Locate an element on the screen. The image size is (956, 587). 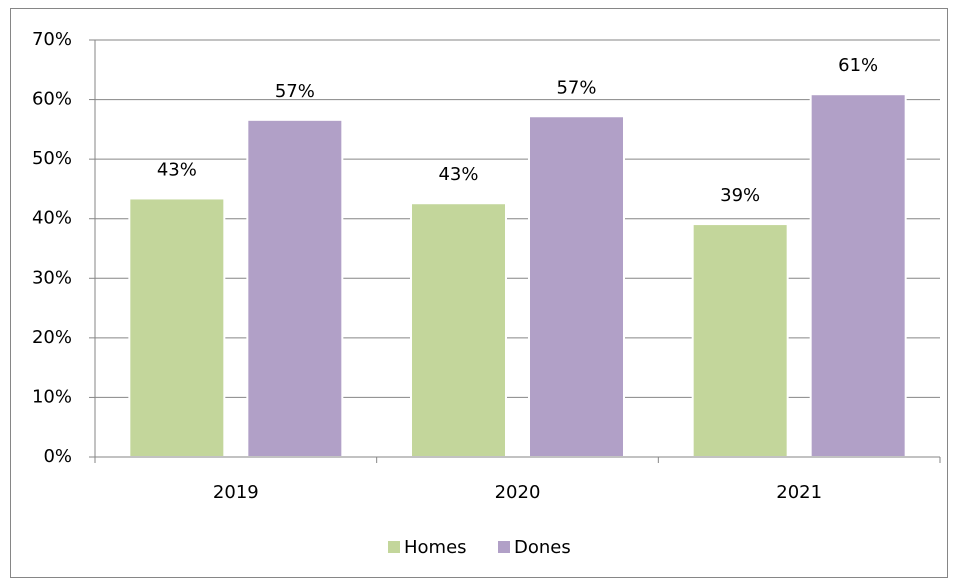
y-tick-label: 70% is located at coordinates (52, 39).